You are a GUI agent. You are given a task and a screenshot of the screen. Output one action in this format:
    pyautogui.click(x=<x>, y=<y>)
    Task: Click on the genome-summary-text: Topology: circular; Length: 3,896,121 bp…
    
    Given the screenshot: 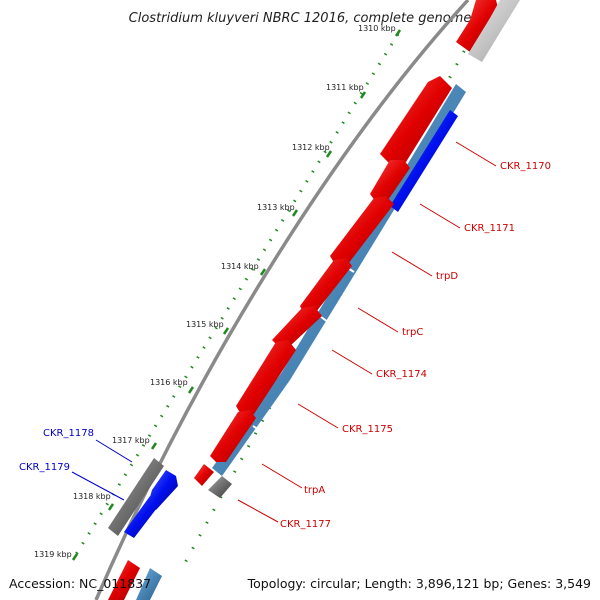 What is the action you would take?
    pyautogui.click(x=419, y=583)
    